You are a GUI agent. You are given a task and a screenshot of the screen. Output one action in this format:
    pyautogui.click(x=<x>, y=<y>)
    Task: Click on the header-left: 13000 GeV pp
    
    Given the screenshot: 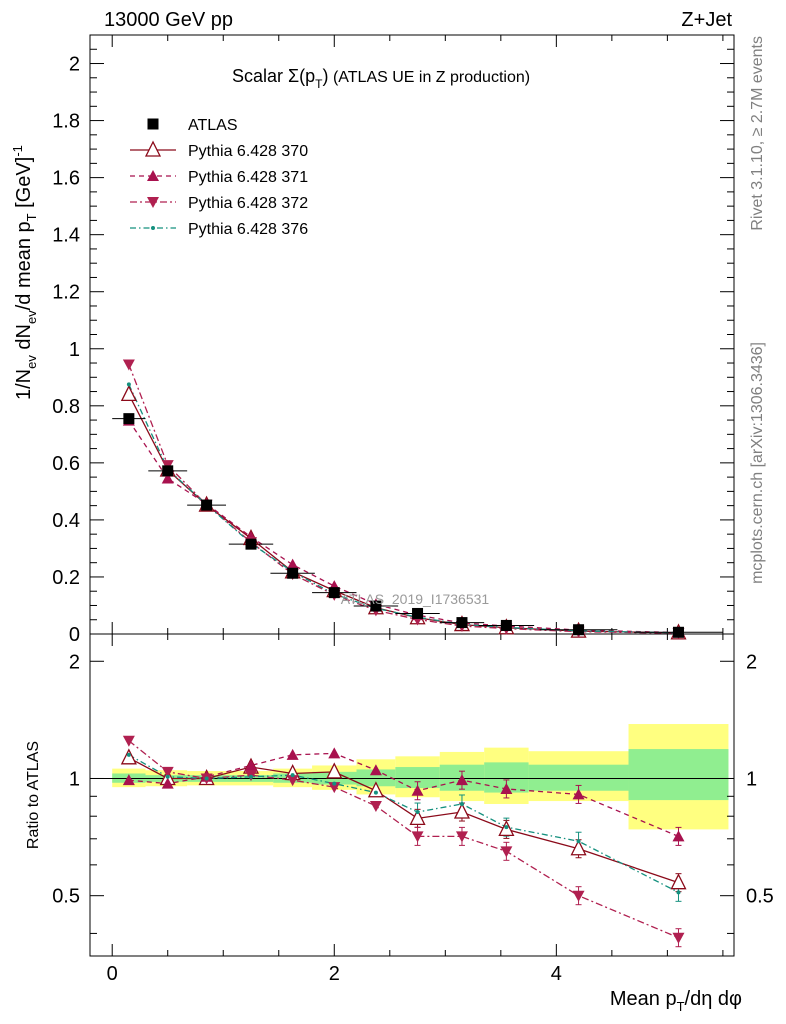 What is the action you would take?
    pyautogui.click(x=168, y=20)
    